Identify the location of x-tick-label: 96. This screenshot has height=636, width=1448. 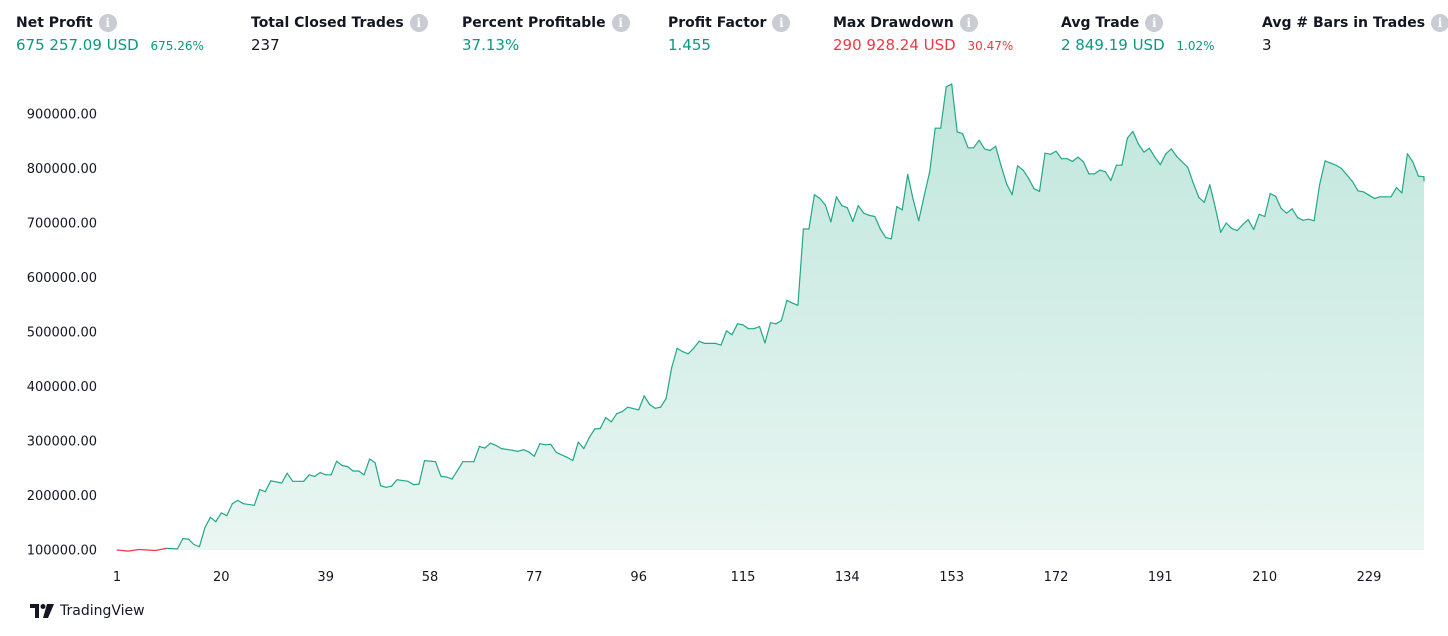
(638, 577).